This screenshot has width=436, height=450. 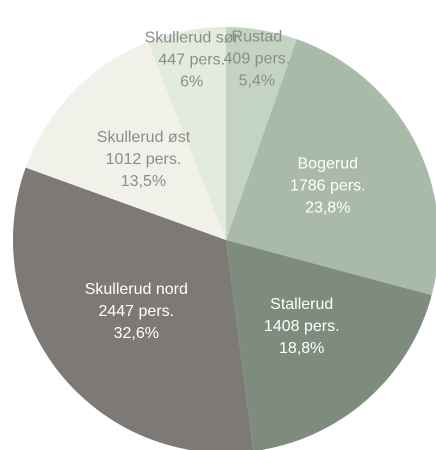 I want to click on slice-percent: 23,8%, so click(x=327, y=208).